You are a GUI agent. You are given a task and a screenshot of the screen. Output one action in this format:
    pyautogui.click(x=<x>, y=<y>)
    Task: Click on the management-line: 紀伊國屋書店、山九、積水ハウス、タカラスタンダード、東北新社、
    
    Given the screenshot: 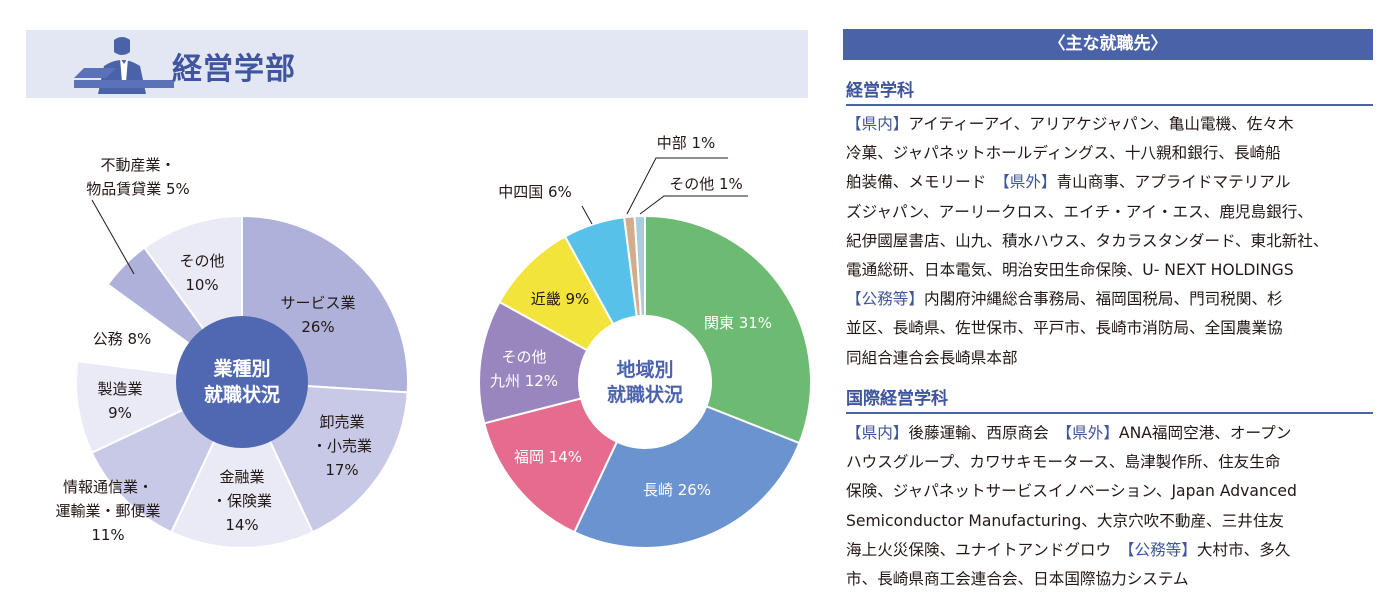 What is the action you would take?
    pyautogui.click(x=1111, y=241)
    